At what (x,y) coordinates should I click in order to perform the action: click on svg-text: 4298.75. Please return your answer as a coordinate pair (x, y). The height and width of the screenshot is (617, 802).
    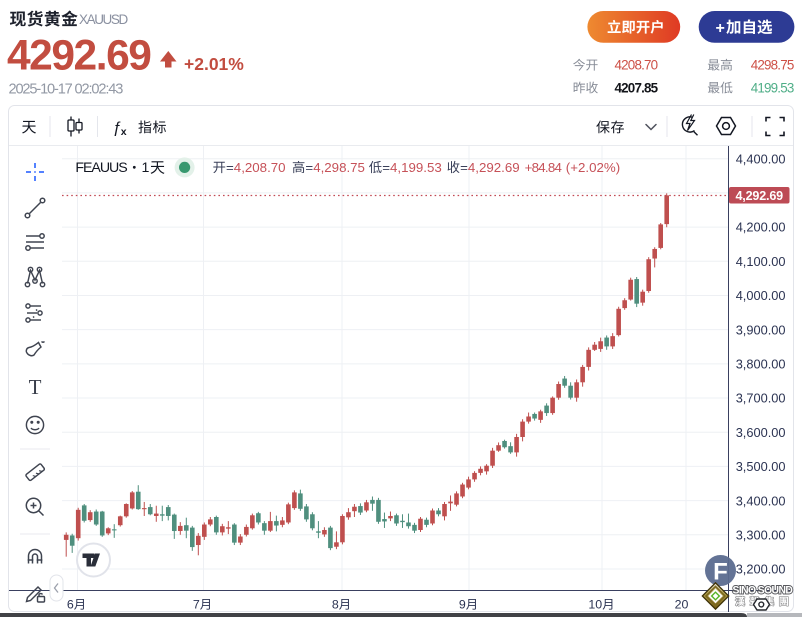
    Looking at the image, I should click on (772, 65).